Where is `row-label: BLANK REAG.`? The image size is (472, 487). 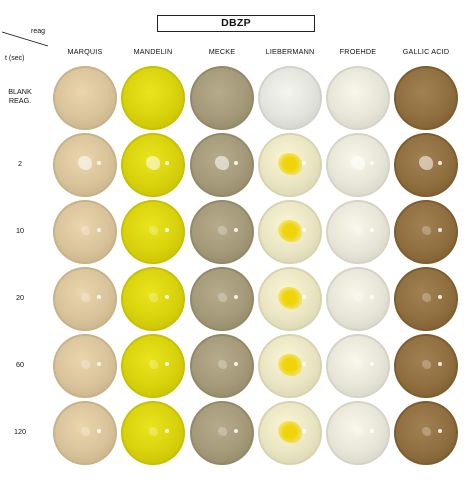
row-label: BLANK REAG. is located at coordinates (20, 96).